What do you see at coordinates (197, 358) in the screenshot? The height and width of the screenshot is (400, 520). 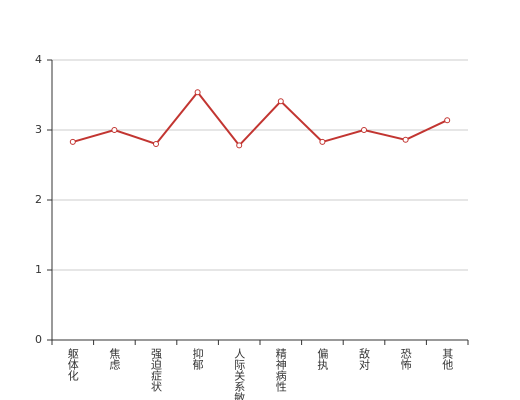 I see `x-tick-label: 抑郁` at bounding box center [197, 358].